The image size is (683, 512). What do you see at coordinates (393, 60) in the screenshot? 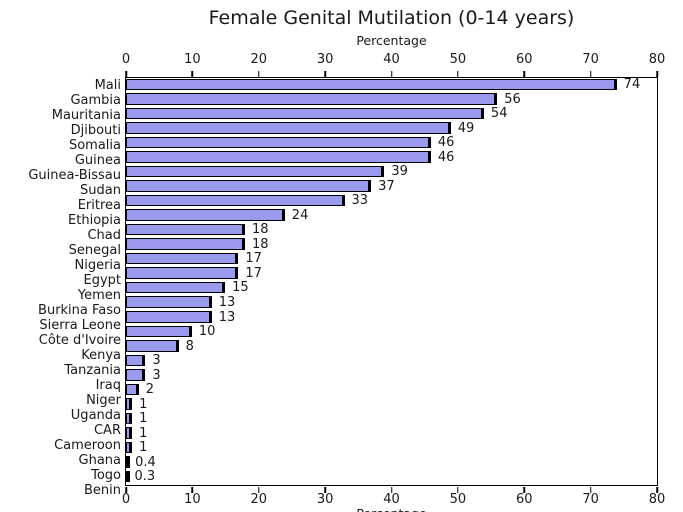
I see `x-tick-labels-top: 0 10 20 30 40 50 60 70 80` at bounding box center [393, 60].